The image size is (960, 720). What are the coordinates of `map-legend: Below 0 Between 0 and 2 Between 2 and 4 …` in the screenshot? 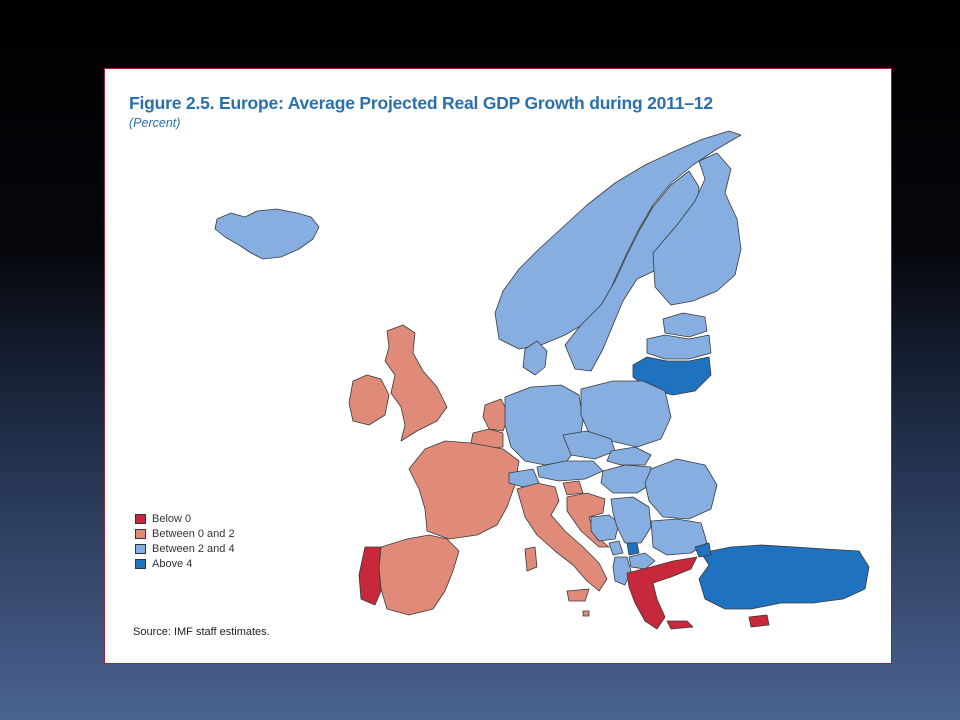 It's located at (185, 541).